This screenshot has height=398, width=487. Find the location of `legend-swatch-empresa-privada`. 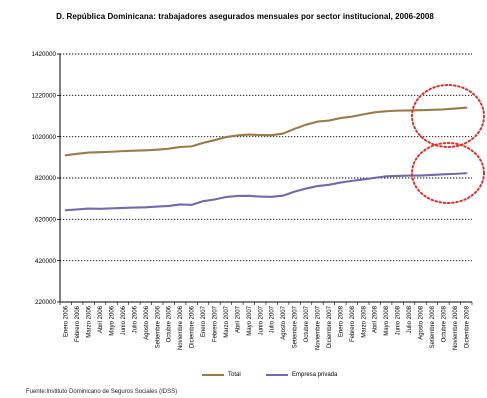

legend-swatch-empresa-privada is located at coordinates (277, 375).